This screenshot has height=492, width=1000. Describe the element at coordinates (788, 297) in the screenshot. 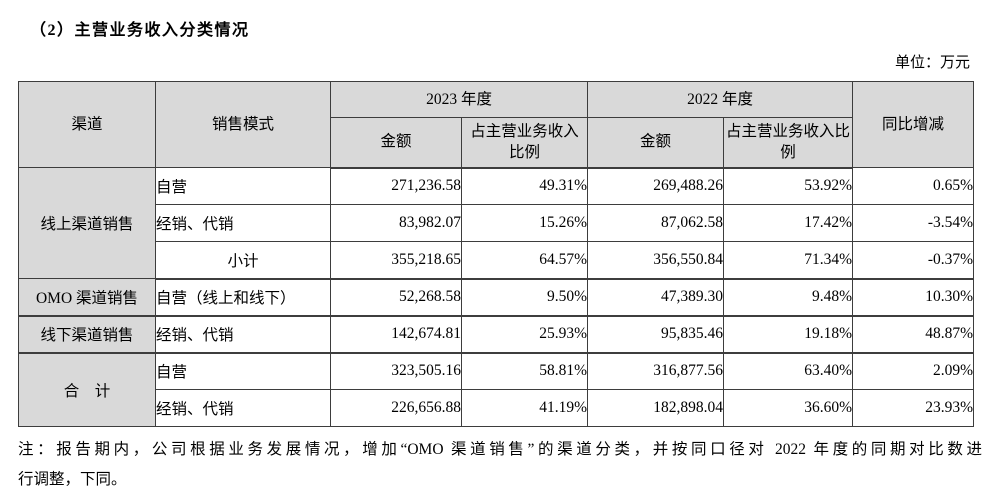

I see `ratio-2022-cell: 9.48%` at that location.